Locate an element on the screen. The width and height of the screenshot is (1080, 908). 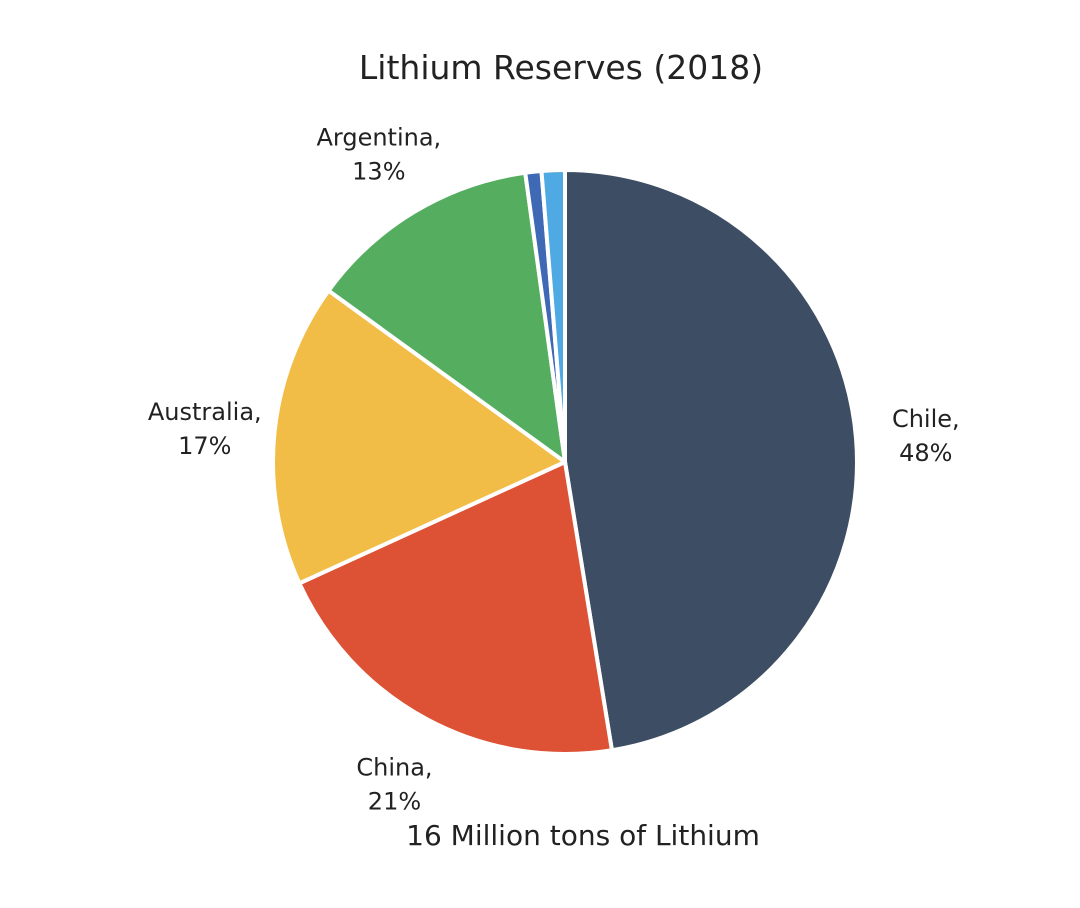
pie-label-name: Argentina, is located at coordinates (378, 138).